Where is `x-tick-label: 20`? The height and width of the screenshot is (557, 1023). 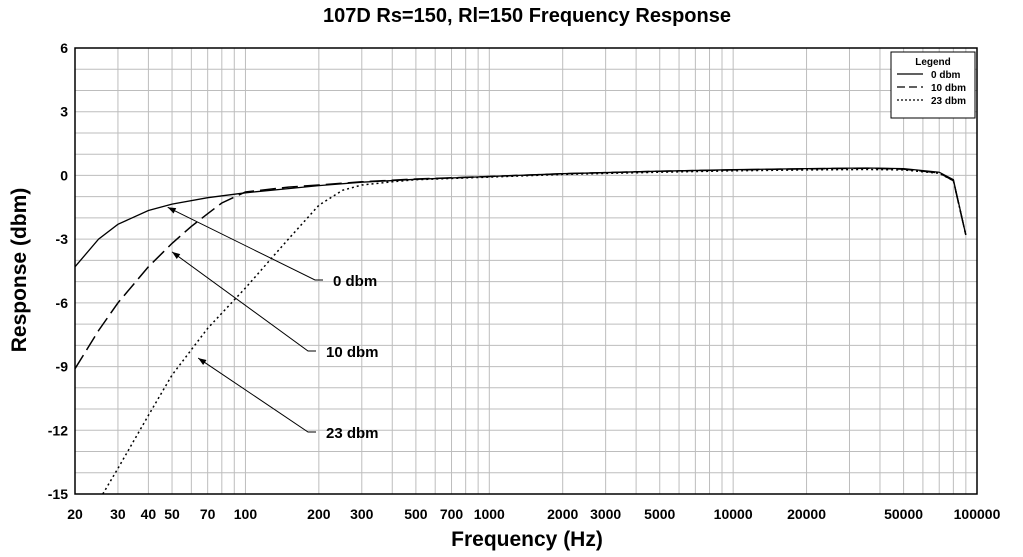 x-tick-label: 20 is located at coordinates (75, 514).